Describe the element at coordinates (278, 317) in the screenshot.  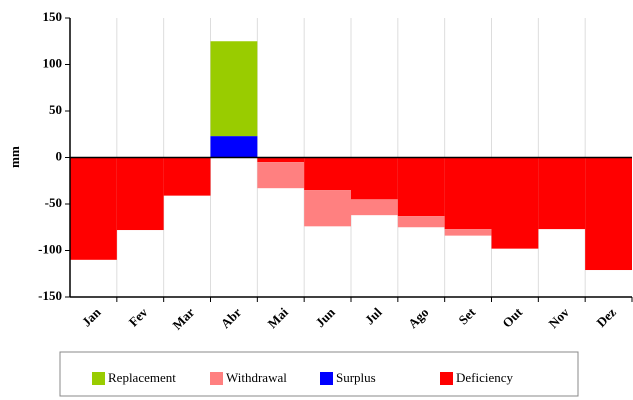
I see `x-tick-label: Mai` at that location.